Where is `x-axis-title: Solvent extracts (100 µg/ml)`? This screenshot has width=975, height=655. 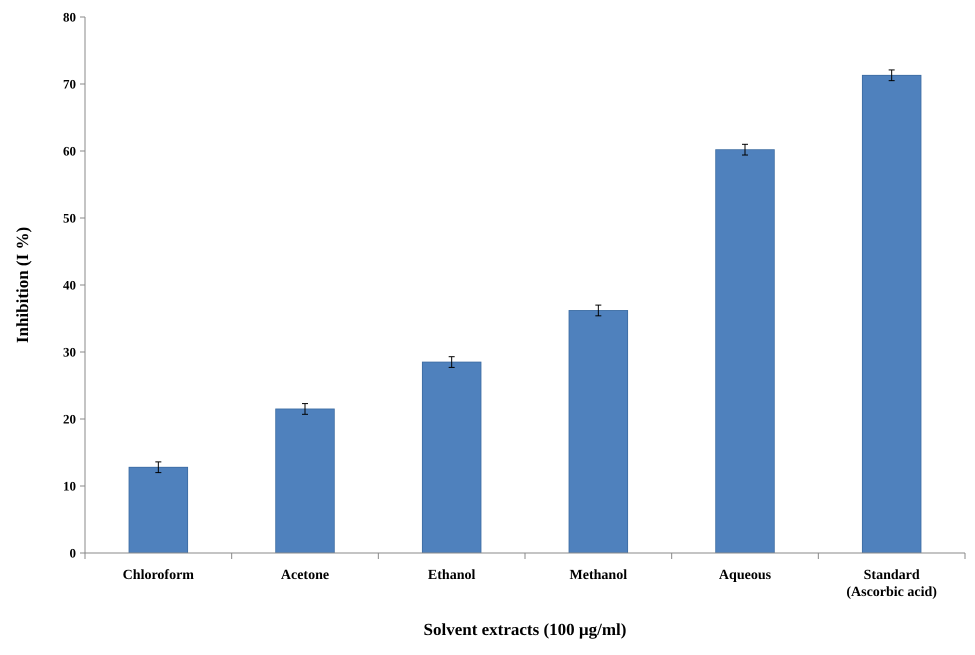 x-axis-title: Solvent extracts (100 µg/ml) is located at coordinates (525, 629).